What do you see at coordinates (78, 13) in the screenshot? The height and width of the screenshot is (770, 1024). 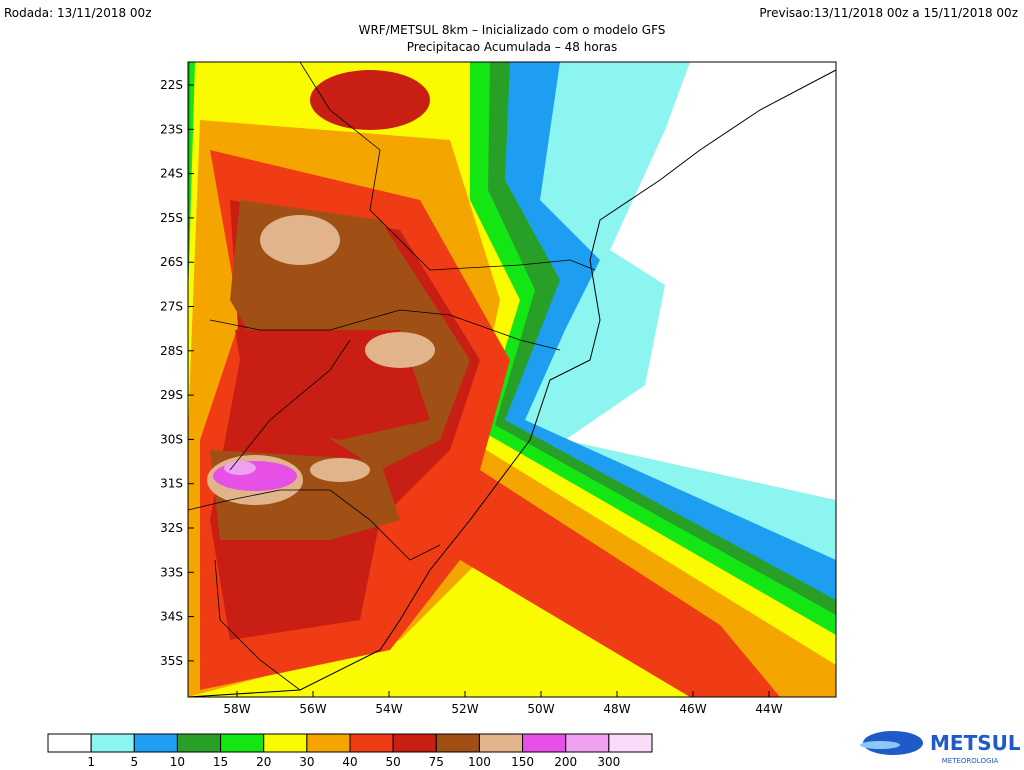 I see `run-label: Rodada: 13/11/2018 00z` at bounding box center [78, 13].